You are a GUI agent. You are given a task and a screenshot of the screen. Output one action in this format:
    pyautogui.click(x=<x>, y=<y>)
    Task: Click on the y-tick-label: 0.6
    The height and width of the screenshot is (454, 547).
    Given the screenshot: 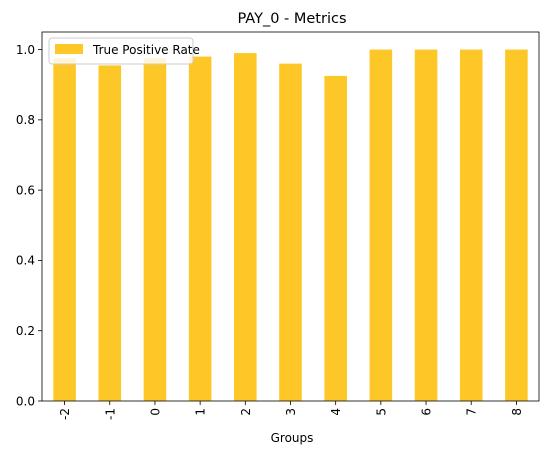 What is the action you would take?
    pyautogui.click(x=25, y=190)
    